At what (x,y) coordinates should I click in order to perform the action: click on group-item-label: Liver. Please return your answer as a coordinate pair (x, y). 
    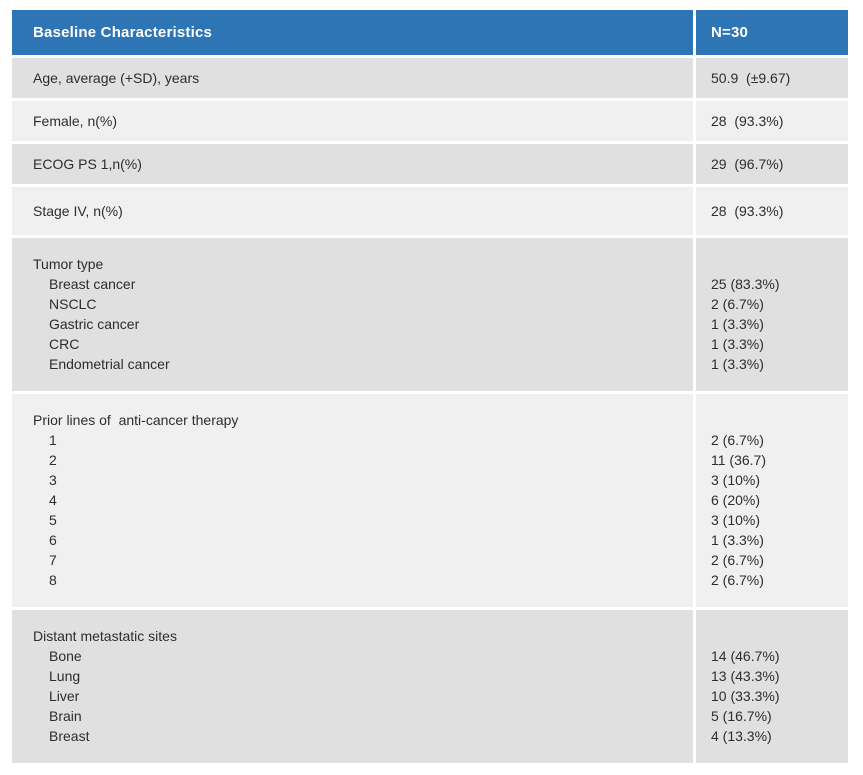
    Looking at the image, I should click on (64, 696).